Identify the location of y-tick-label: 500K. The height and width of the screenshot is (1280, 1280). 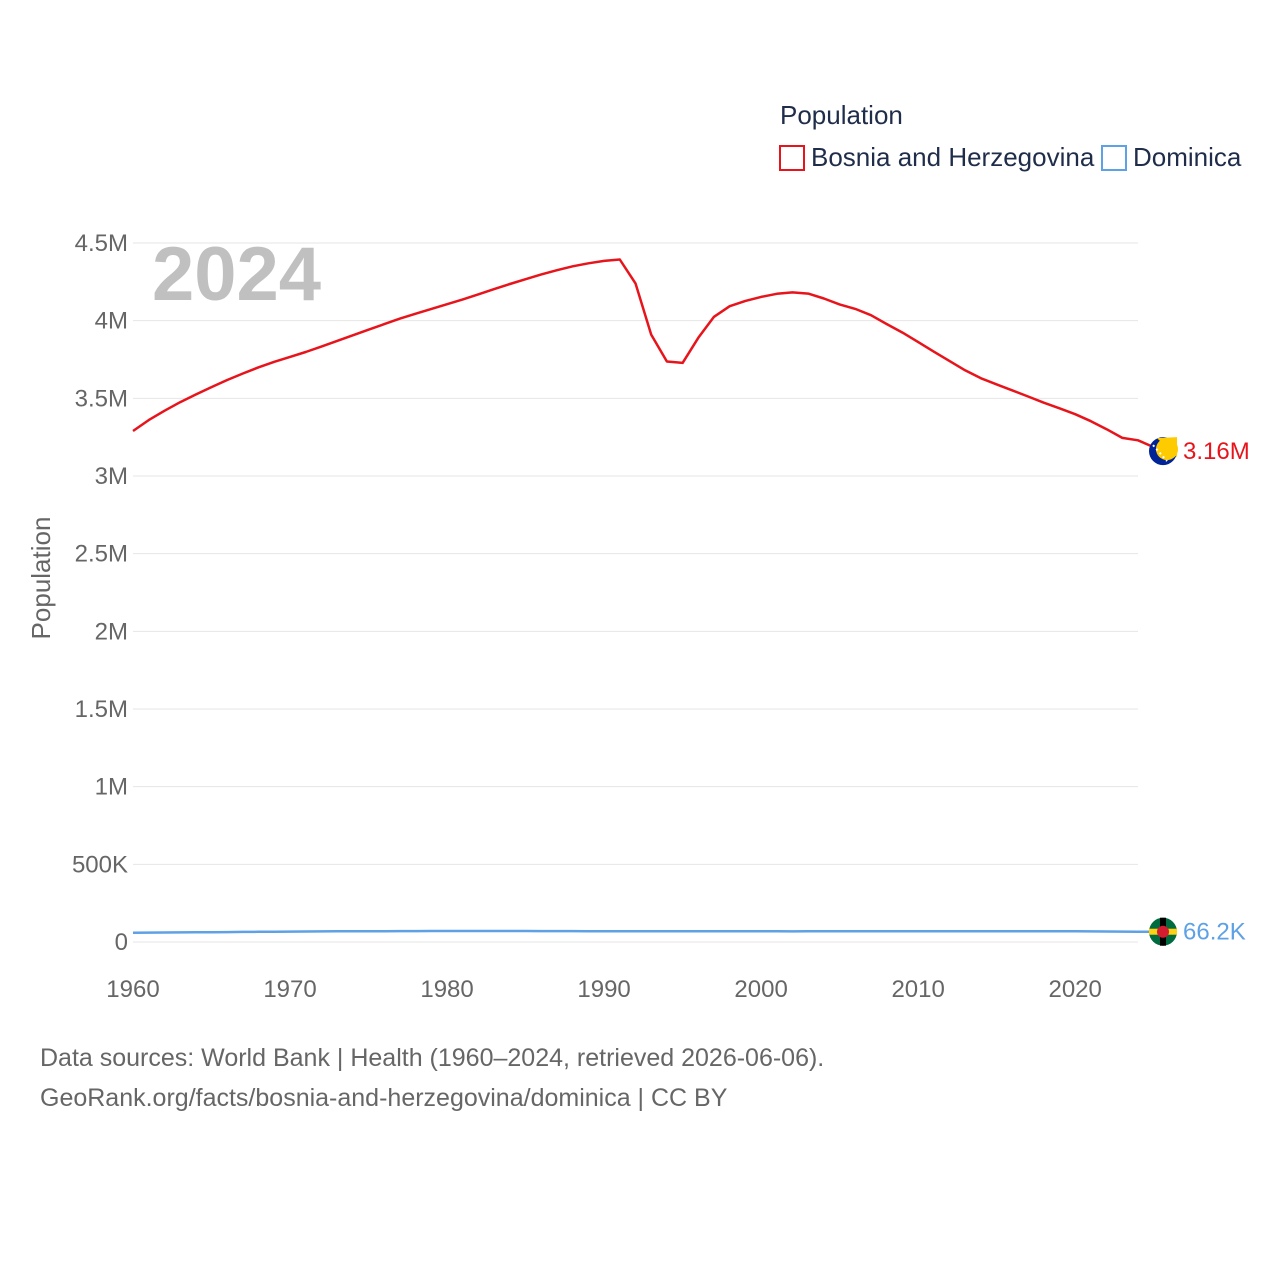
(100, 864).